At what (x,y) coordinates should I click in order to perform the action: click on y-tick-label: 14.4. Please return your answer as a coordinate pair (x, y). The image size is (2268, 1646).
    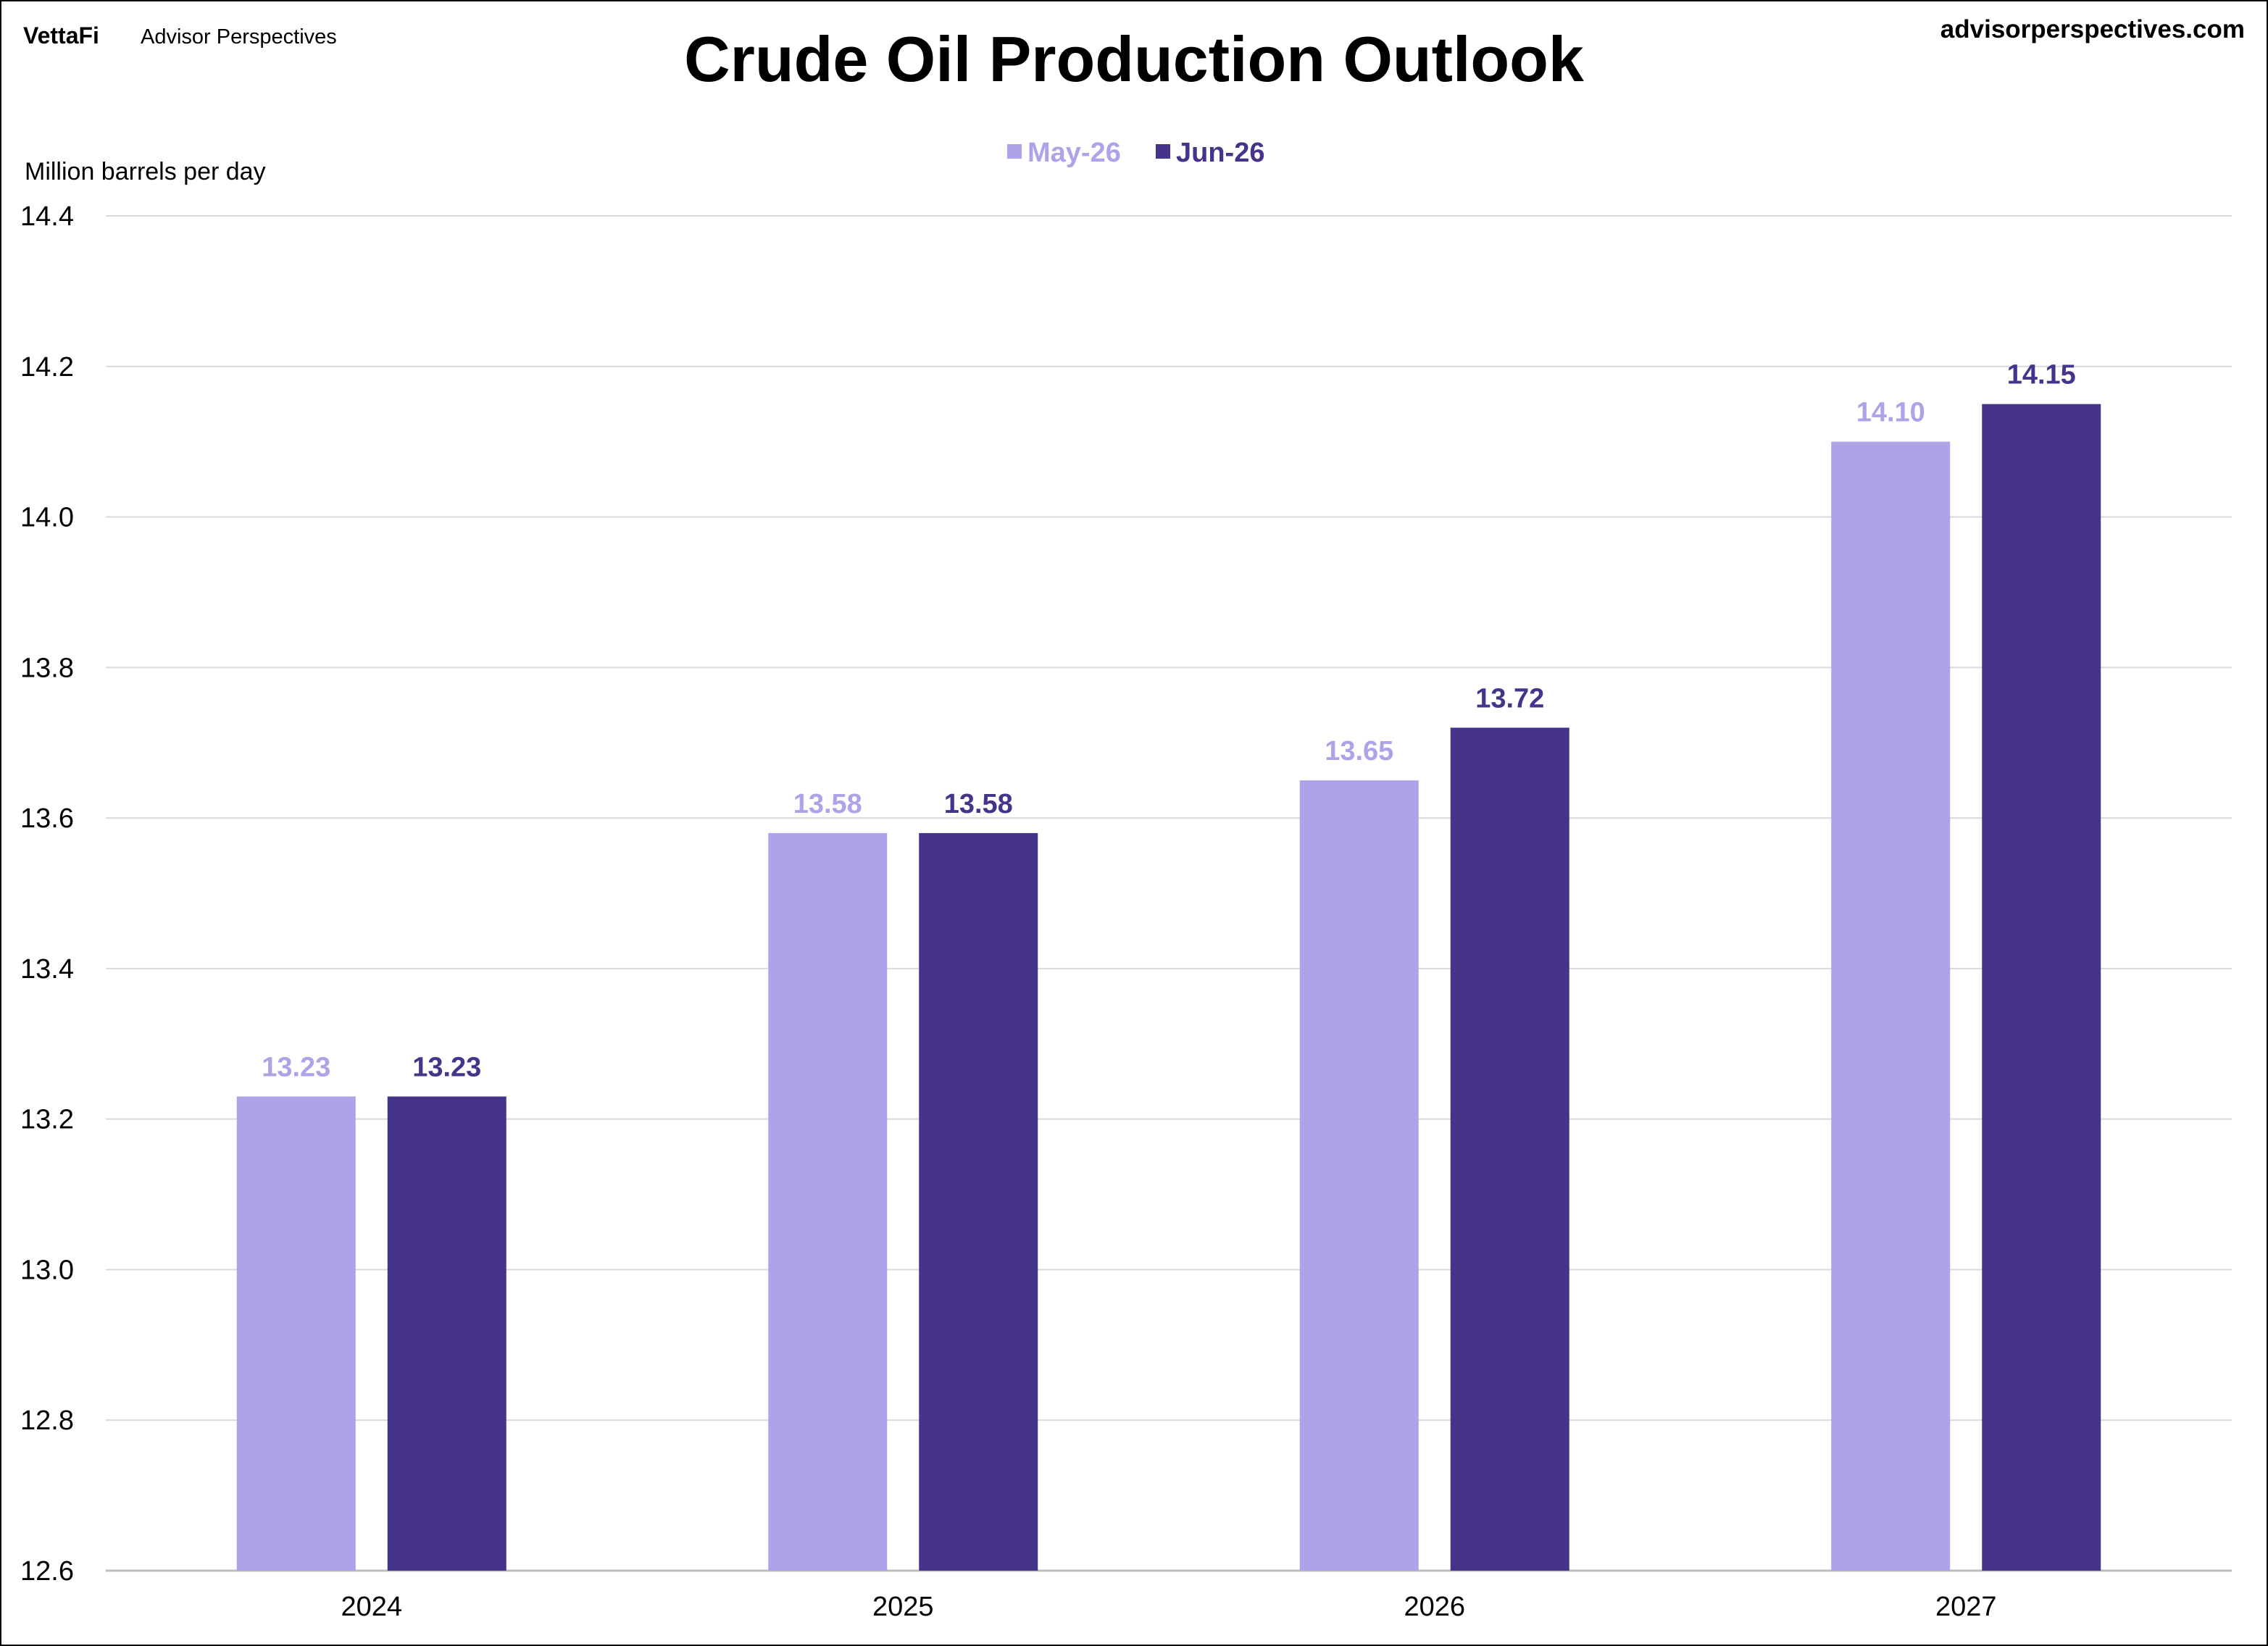
    Looking at the image, I should click on (47, 216).